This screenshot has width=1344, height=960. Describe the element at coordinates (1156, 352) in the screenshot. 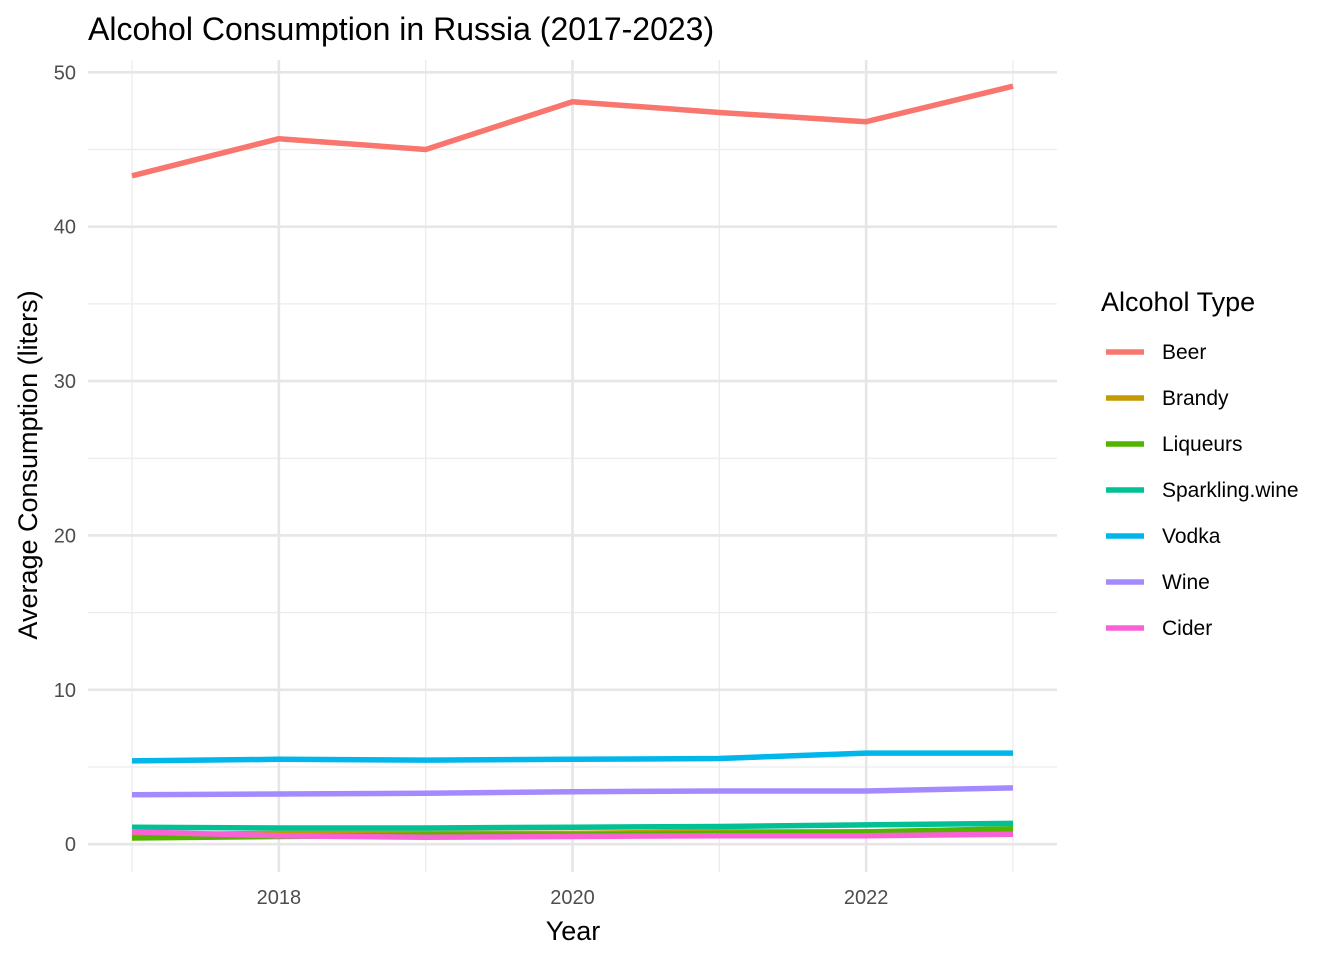

I see `legend-item-beer: Beer` at that location.